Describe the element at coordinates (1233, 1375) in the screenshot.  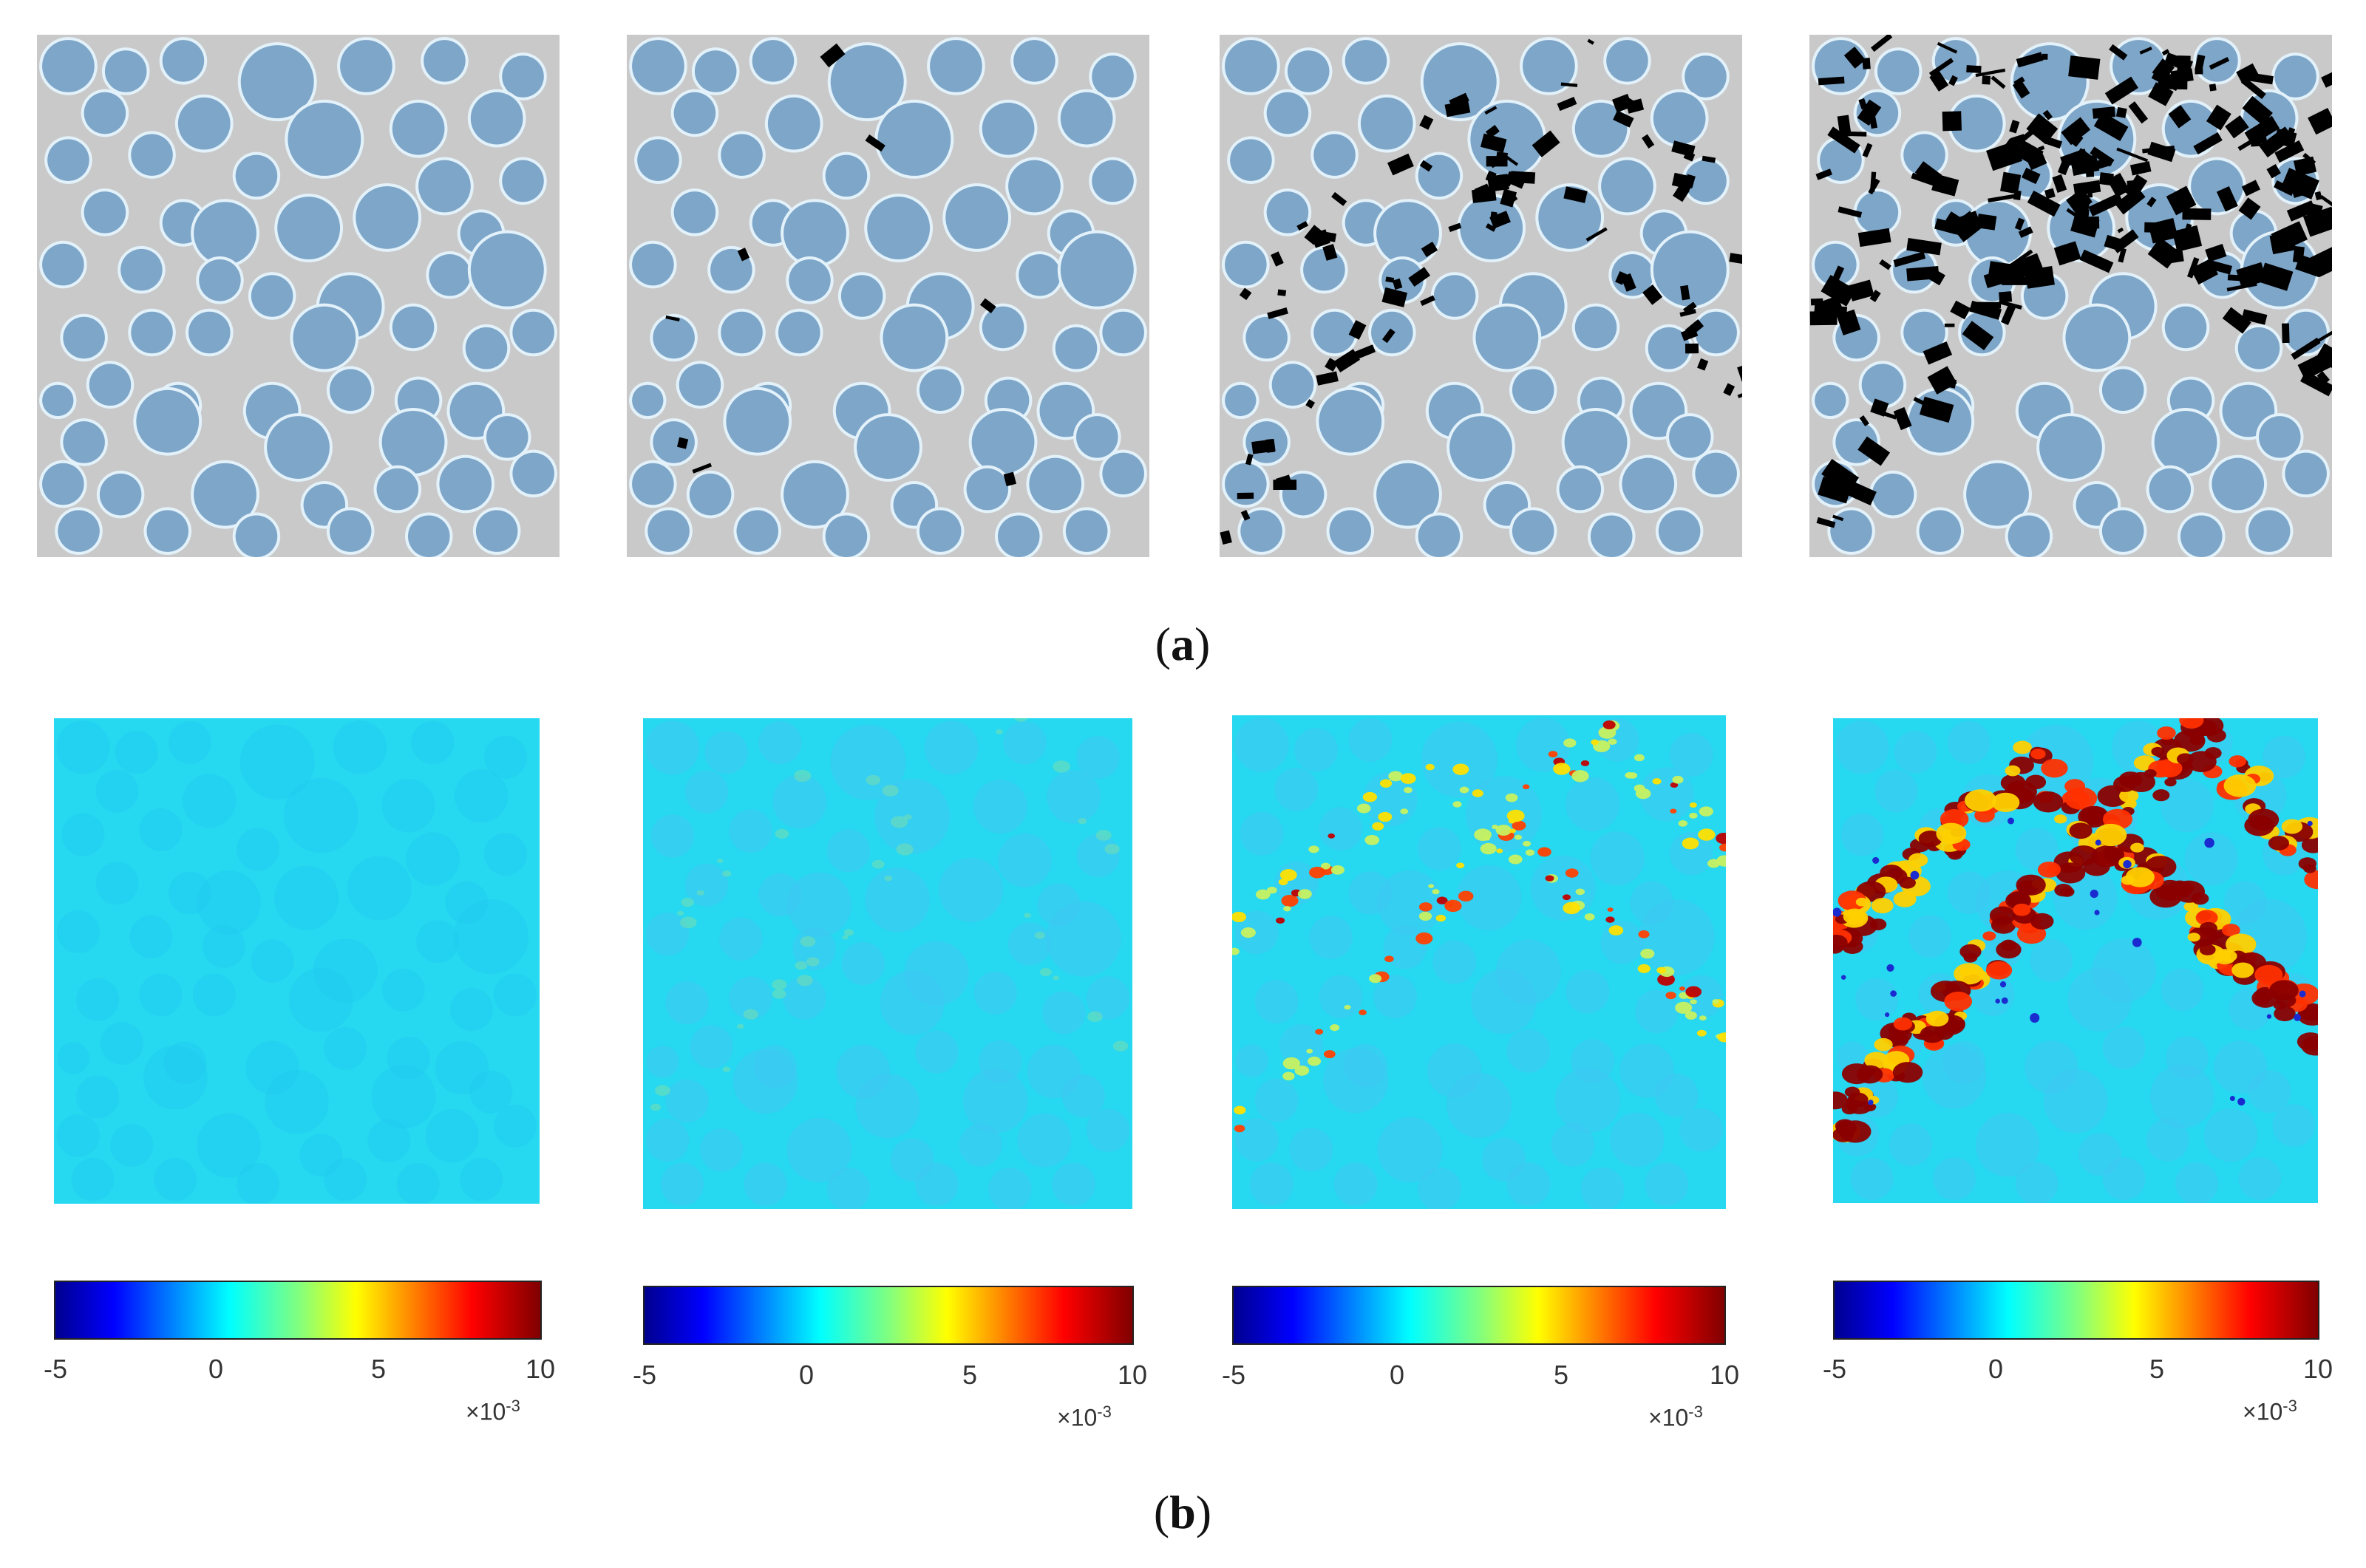
I see `colorbar-3-tick-neg5: -5` at that location.